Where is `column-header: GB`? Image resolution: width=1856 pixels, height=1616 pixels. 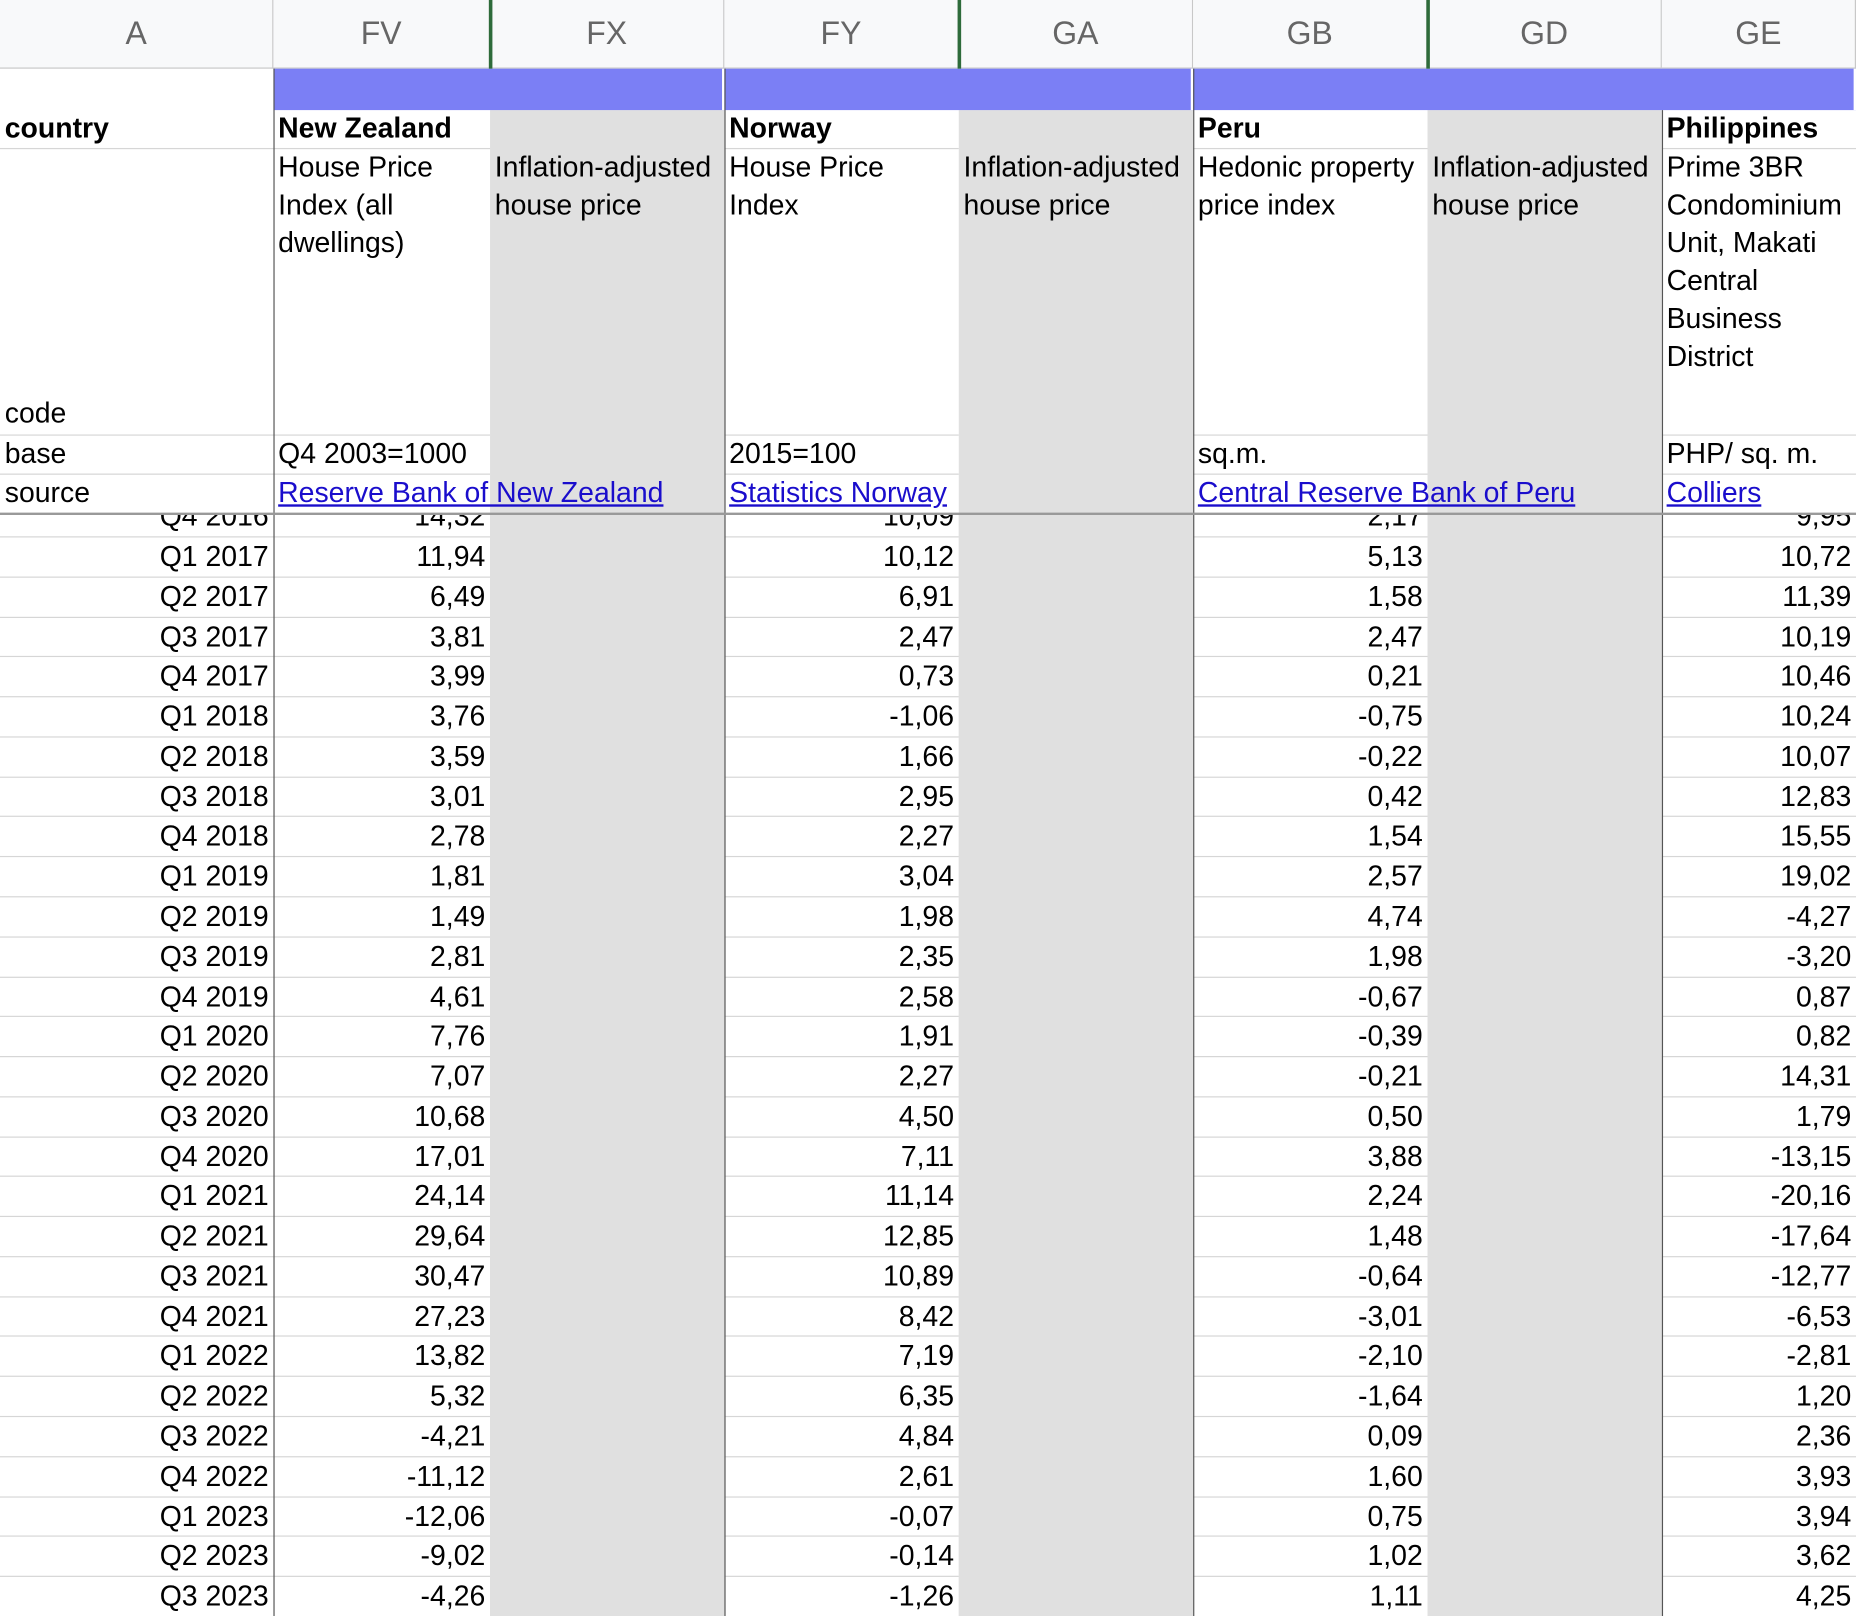
column-header: GB is located at coordinates (1310, 34).